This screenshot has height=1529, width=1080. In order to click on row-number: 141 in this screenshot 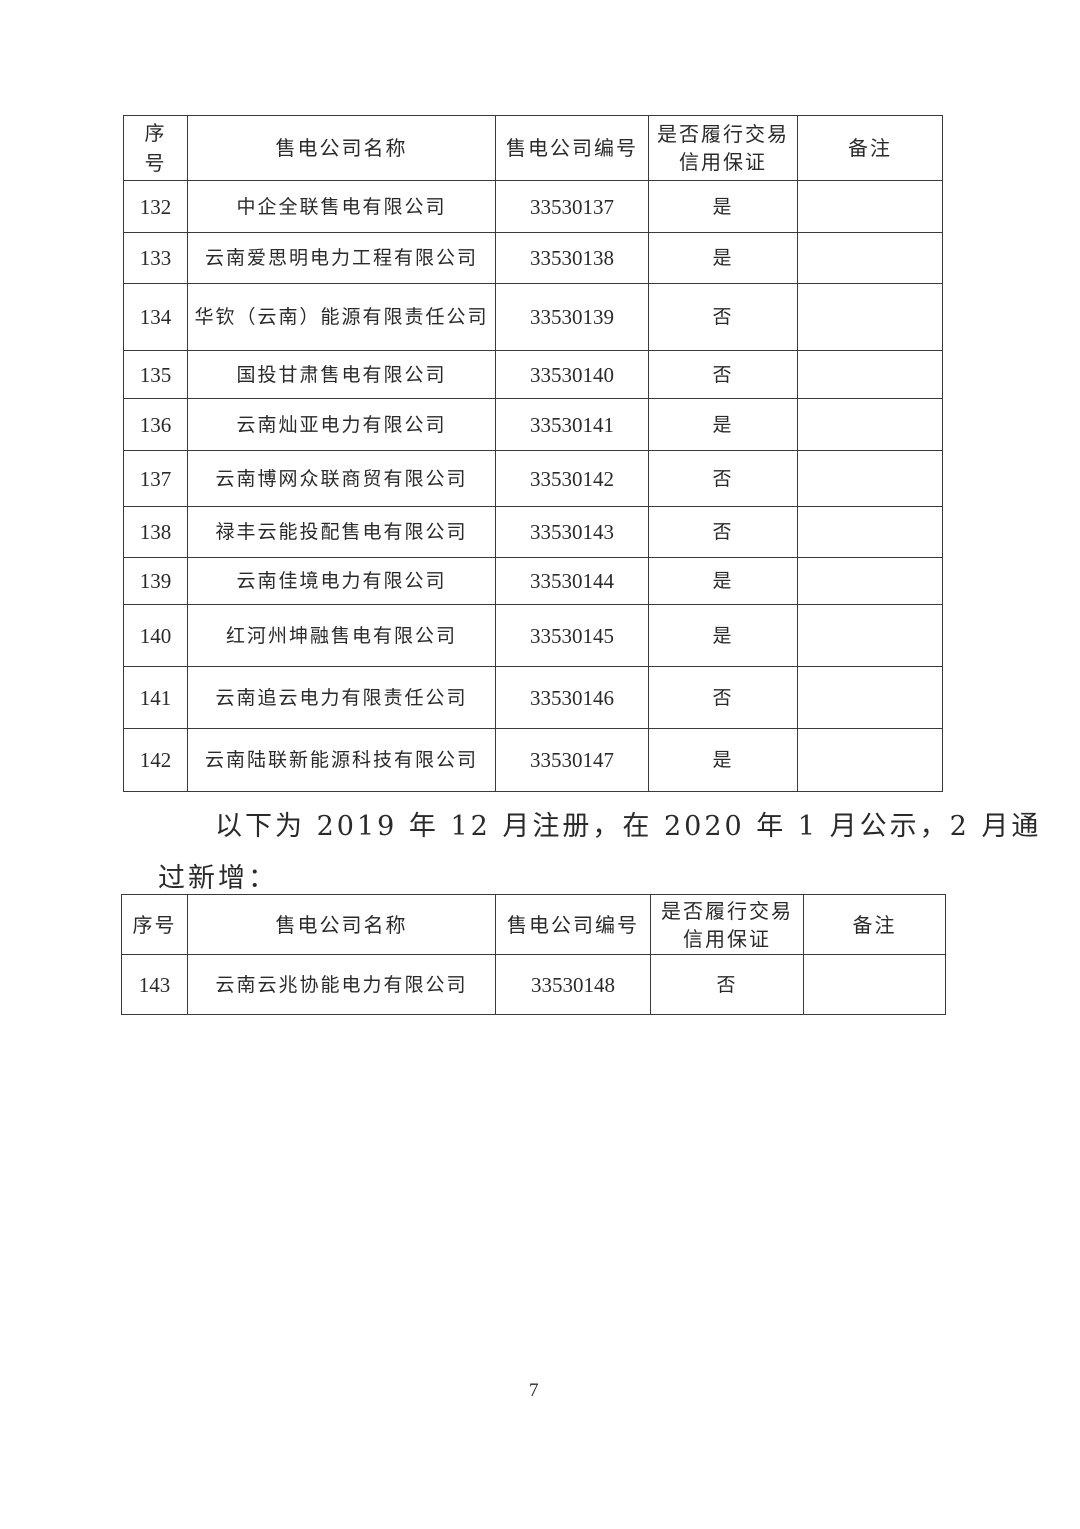, I will do `click(155, 697)`.